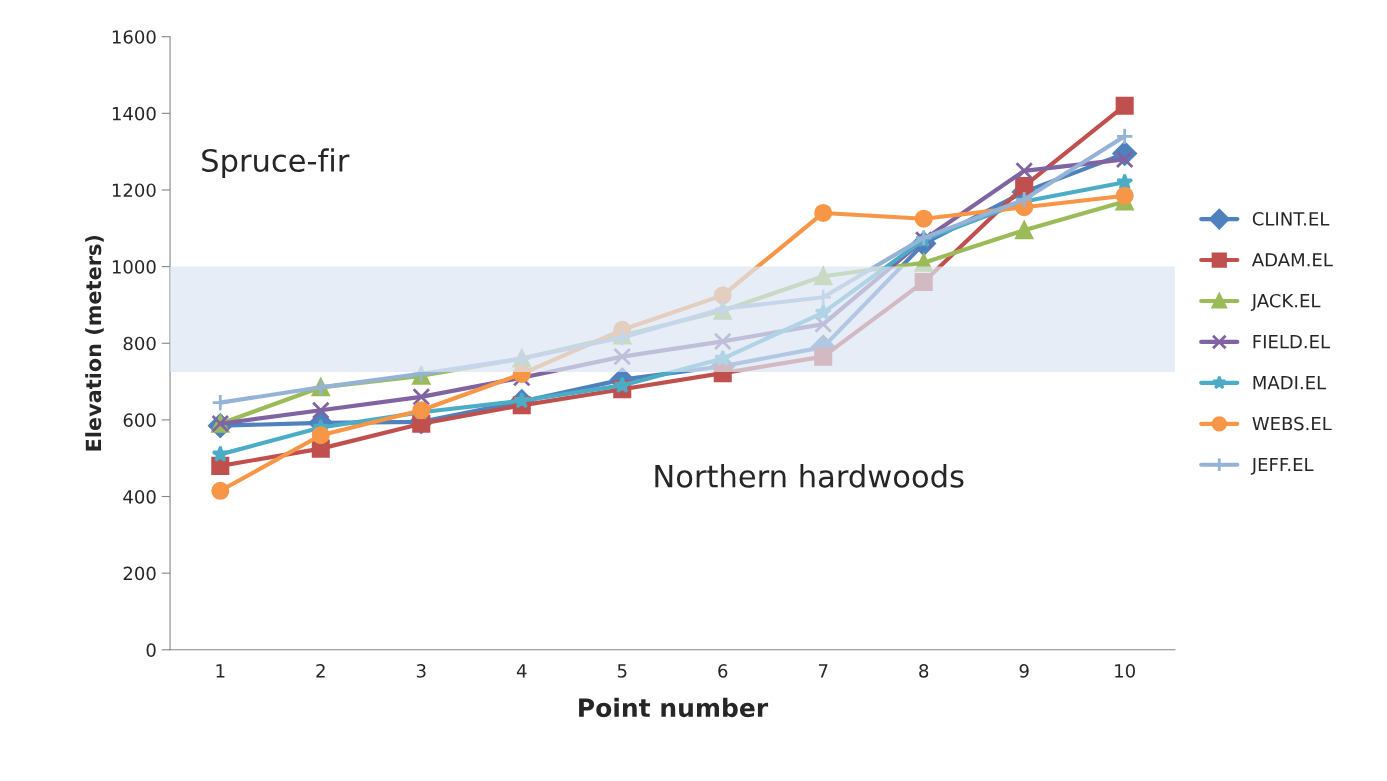 Image resolution: width=1387 pixels, height=781 pixels. Describe the element at coordinates (1291, 342) in the screenshot. I see `legend-label: FIELD.EL` at that location.